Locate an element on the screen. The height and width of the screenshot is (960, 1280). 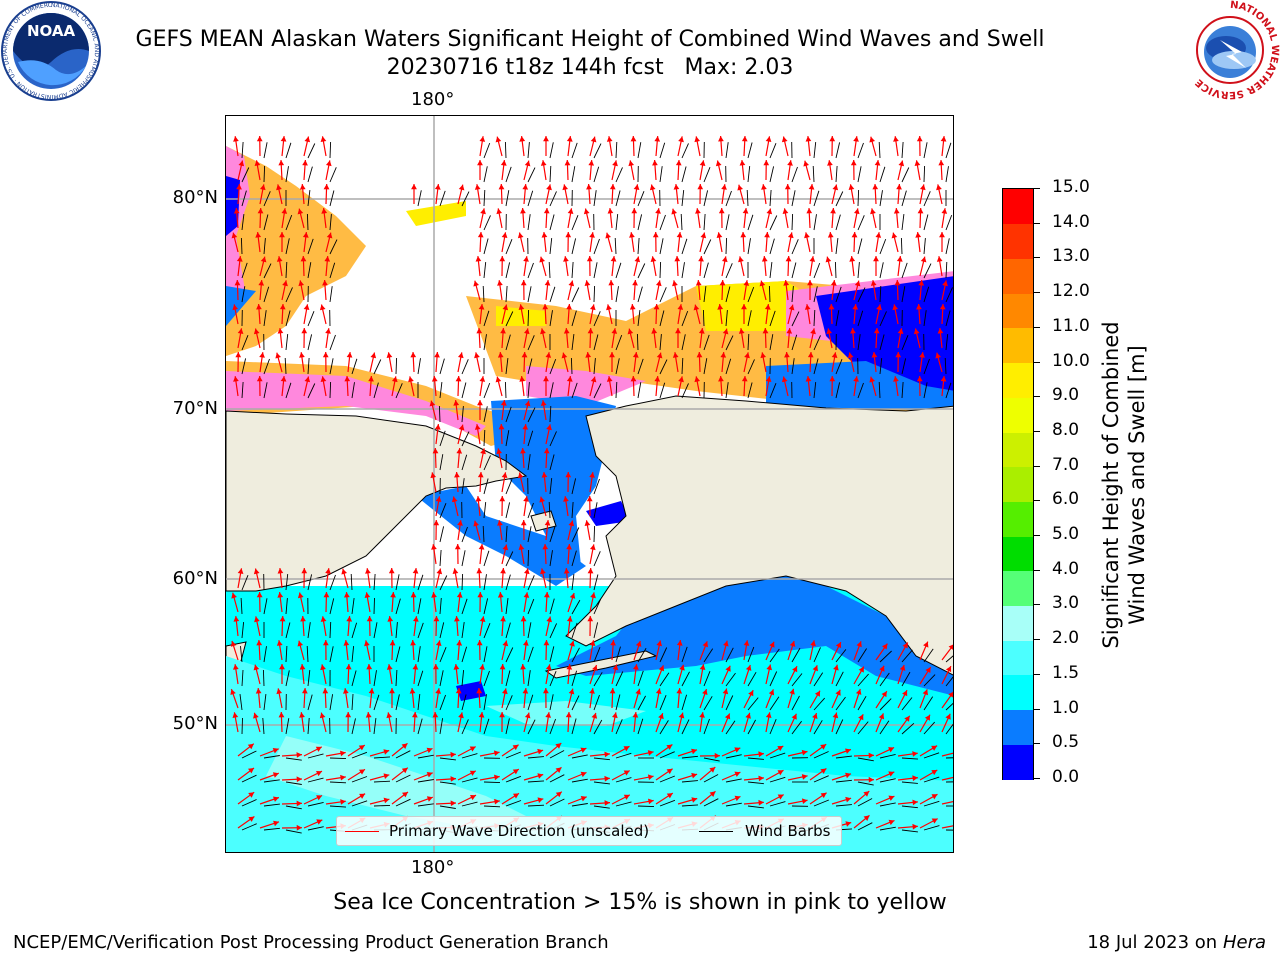
colorbar-segment is located at coordinates (1018, 241).